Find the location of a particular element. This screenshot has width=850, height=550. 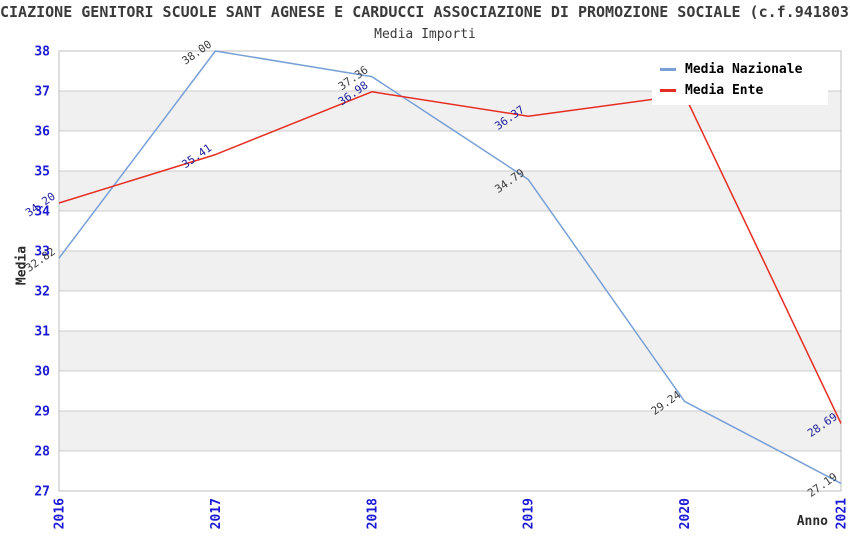

x-axis-title: Anno is located at coordinates (812, 521).